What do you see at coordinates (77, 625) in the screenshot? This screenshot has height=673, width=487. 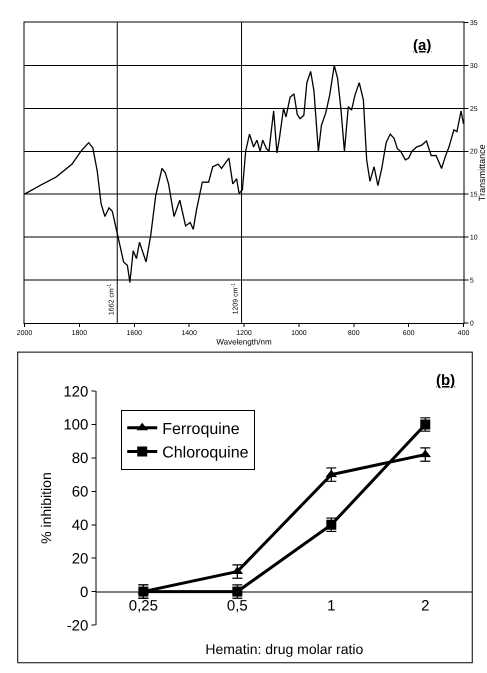 I see `y-tick-label: -20` at bounding box center [77, 625].